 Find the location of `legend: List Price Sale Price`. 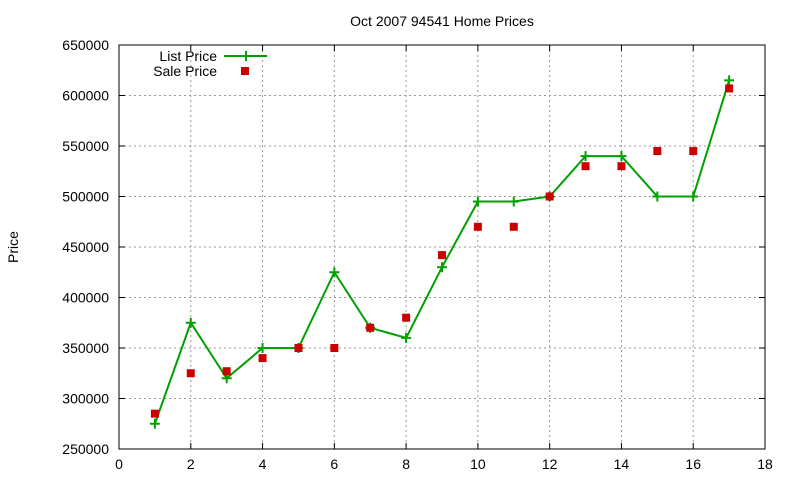

legend: List Price Sale Price is located at coordinates (210, 63).